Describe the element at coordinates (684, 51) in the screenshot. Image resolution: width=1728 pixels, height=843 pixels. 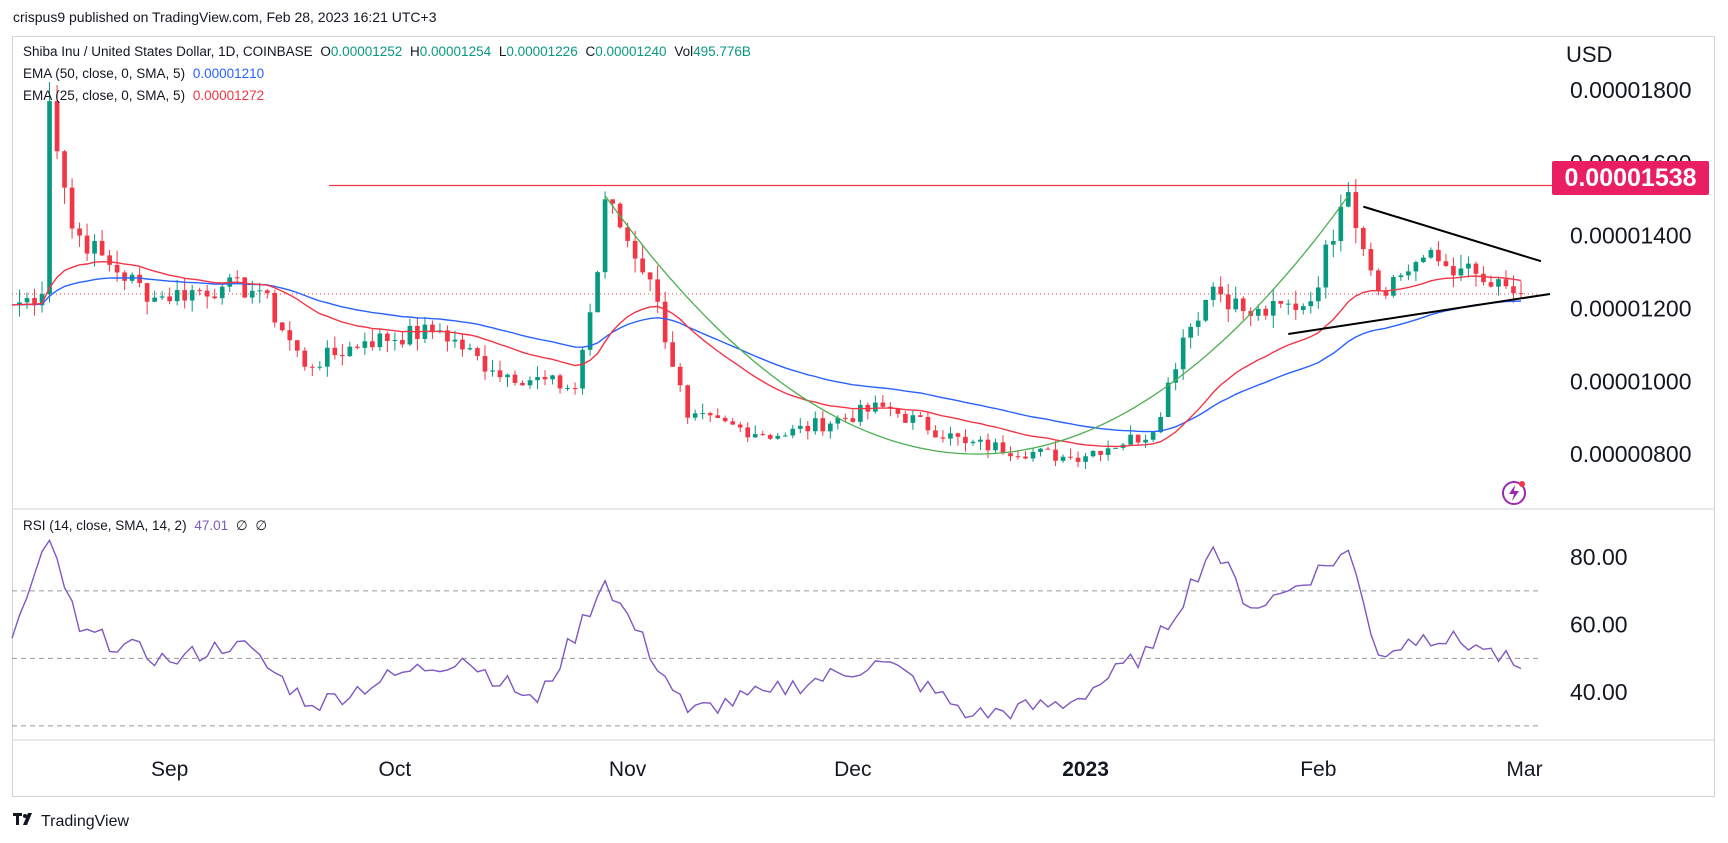
I see `volume-label: Vol` at that location.